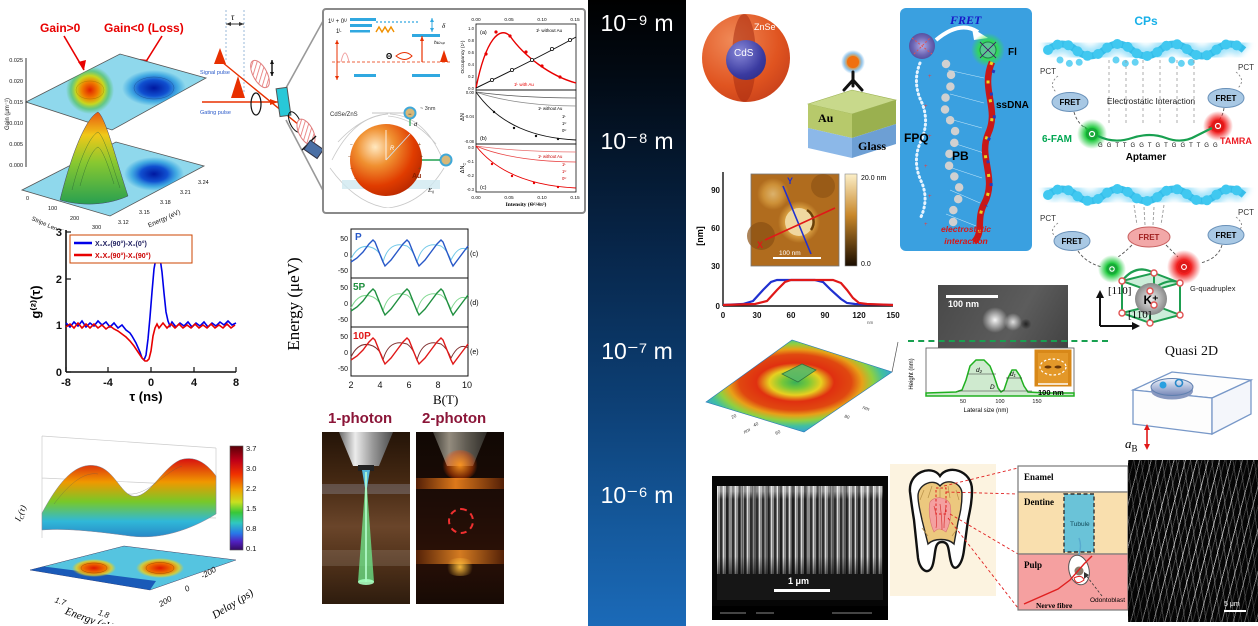  I want to click on svg-text: -0.3, so click(471, 189).